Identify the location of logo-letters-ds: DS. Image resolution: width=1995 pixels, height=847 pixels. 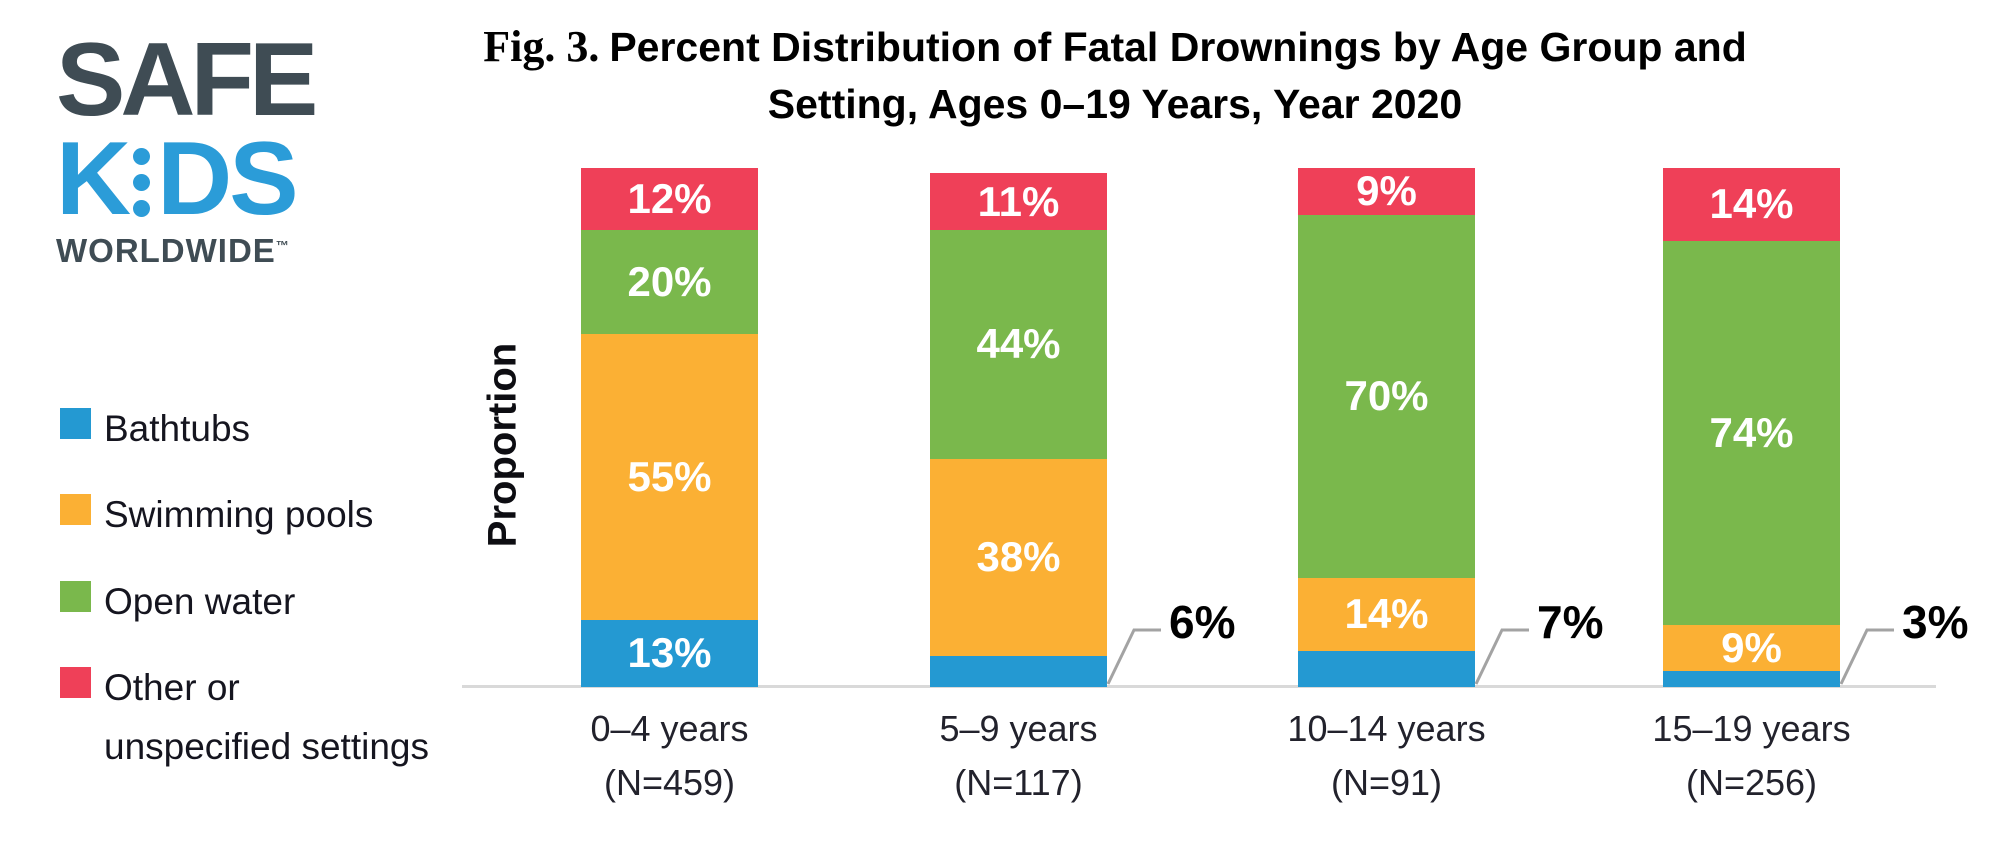
(227, 178).